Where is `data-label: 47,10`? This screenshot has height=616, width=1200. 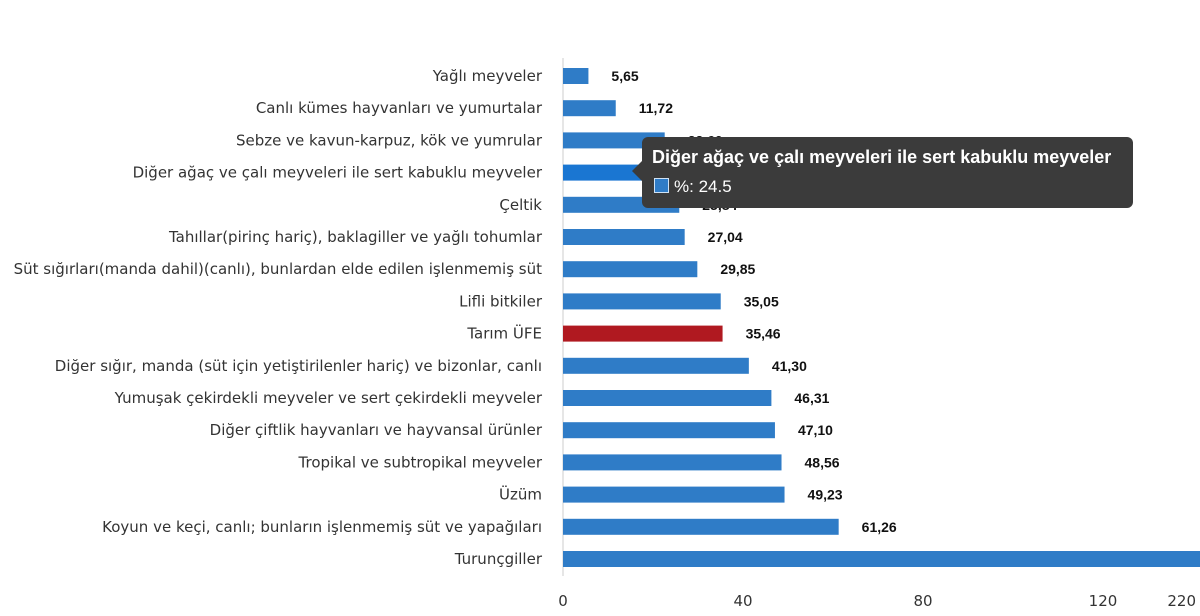 data-label: 47,10 is located at coordinates (815, 430).